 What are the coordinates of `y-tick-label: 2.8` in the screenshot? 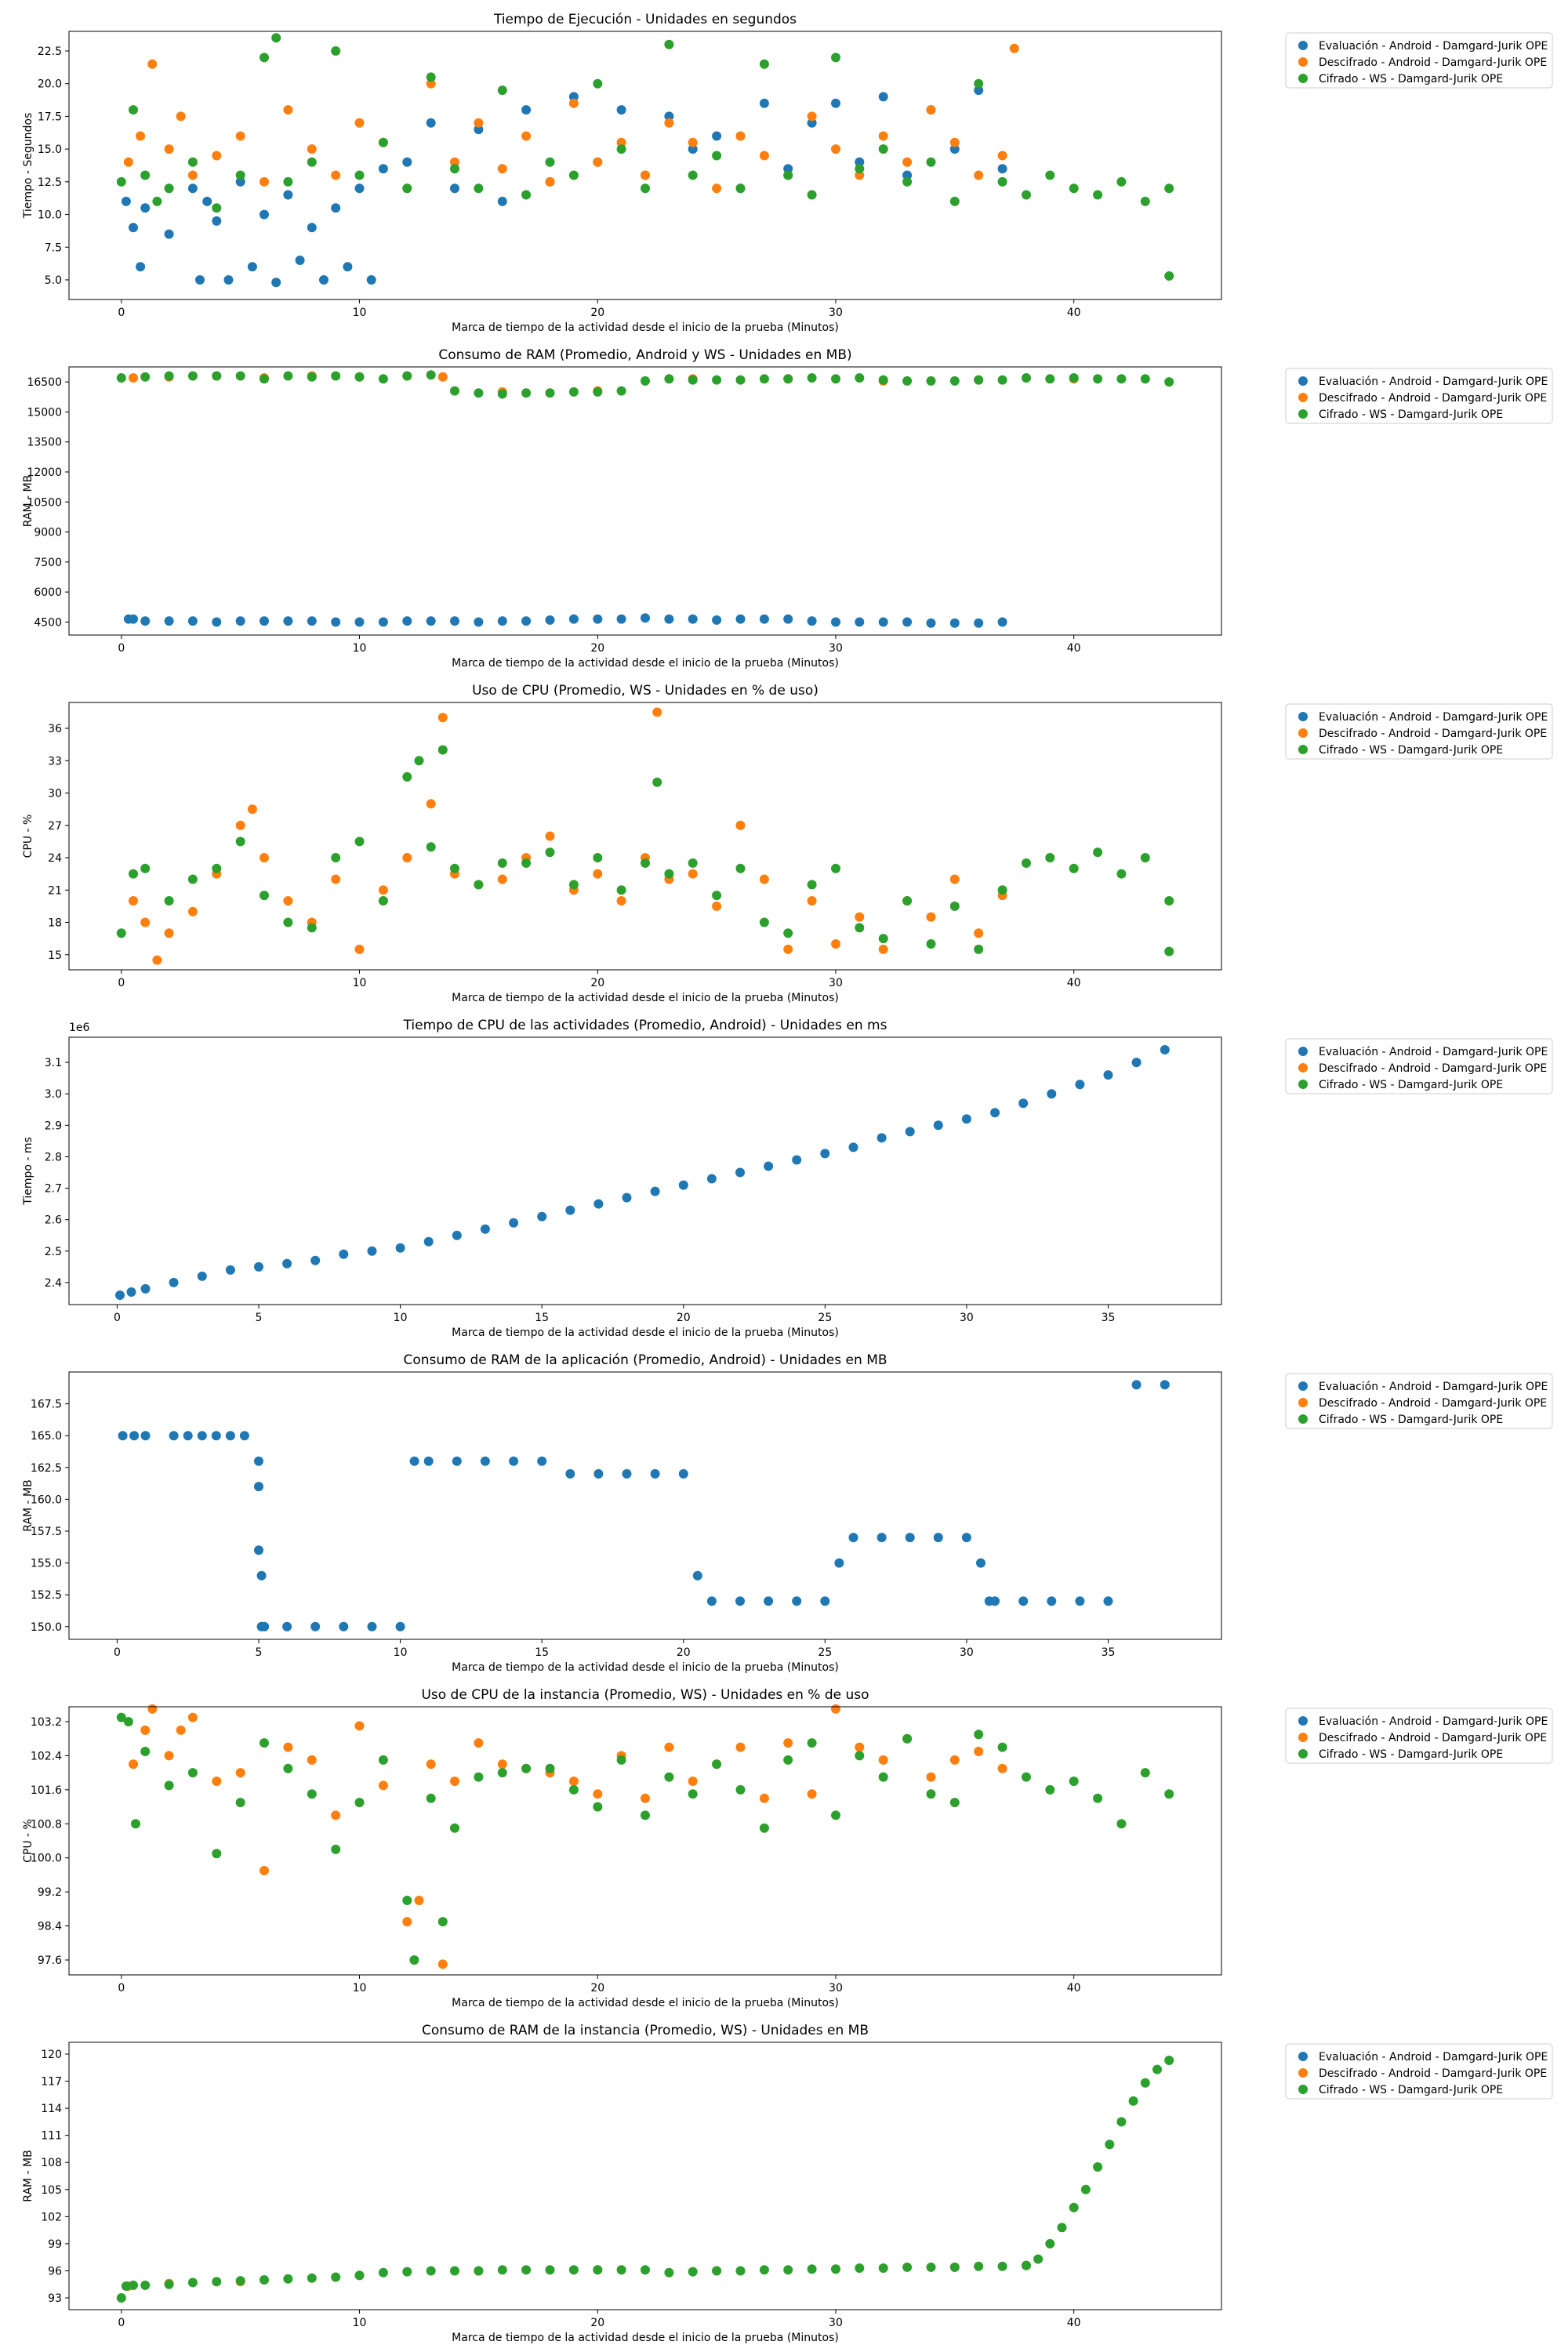 It's located at (54, 1157).